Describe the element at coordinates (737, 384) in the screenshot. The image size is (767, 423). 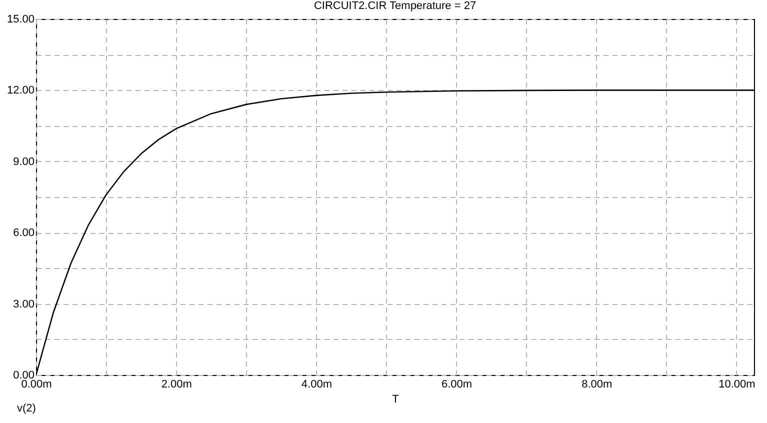
I see `x-tick-label: 10.00m` at that location.